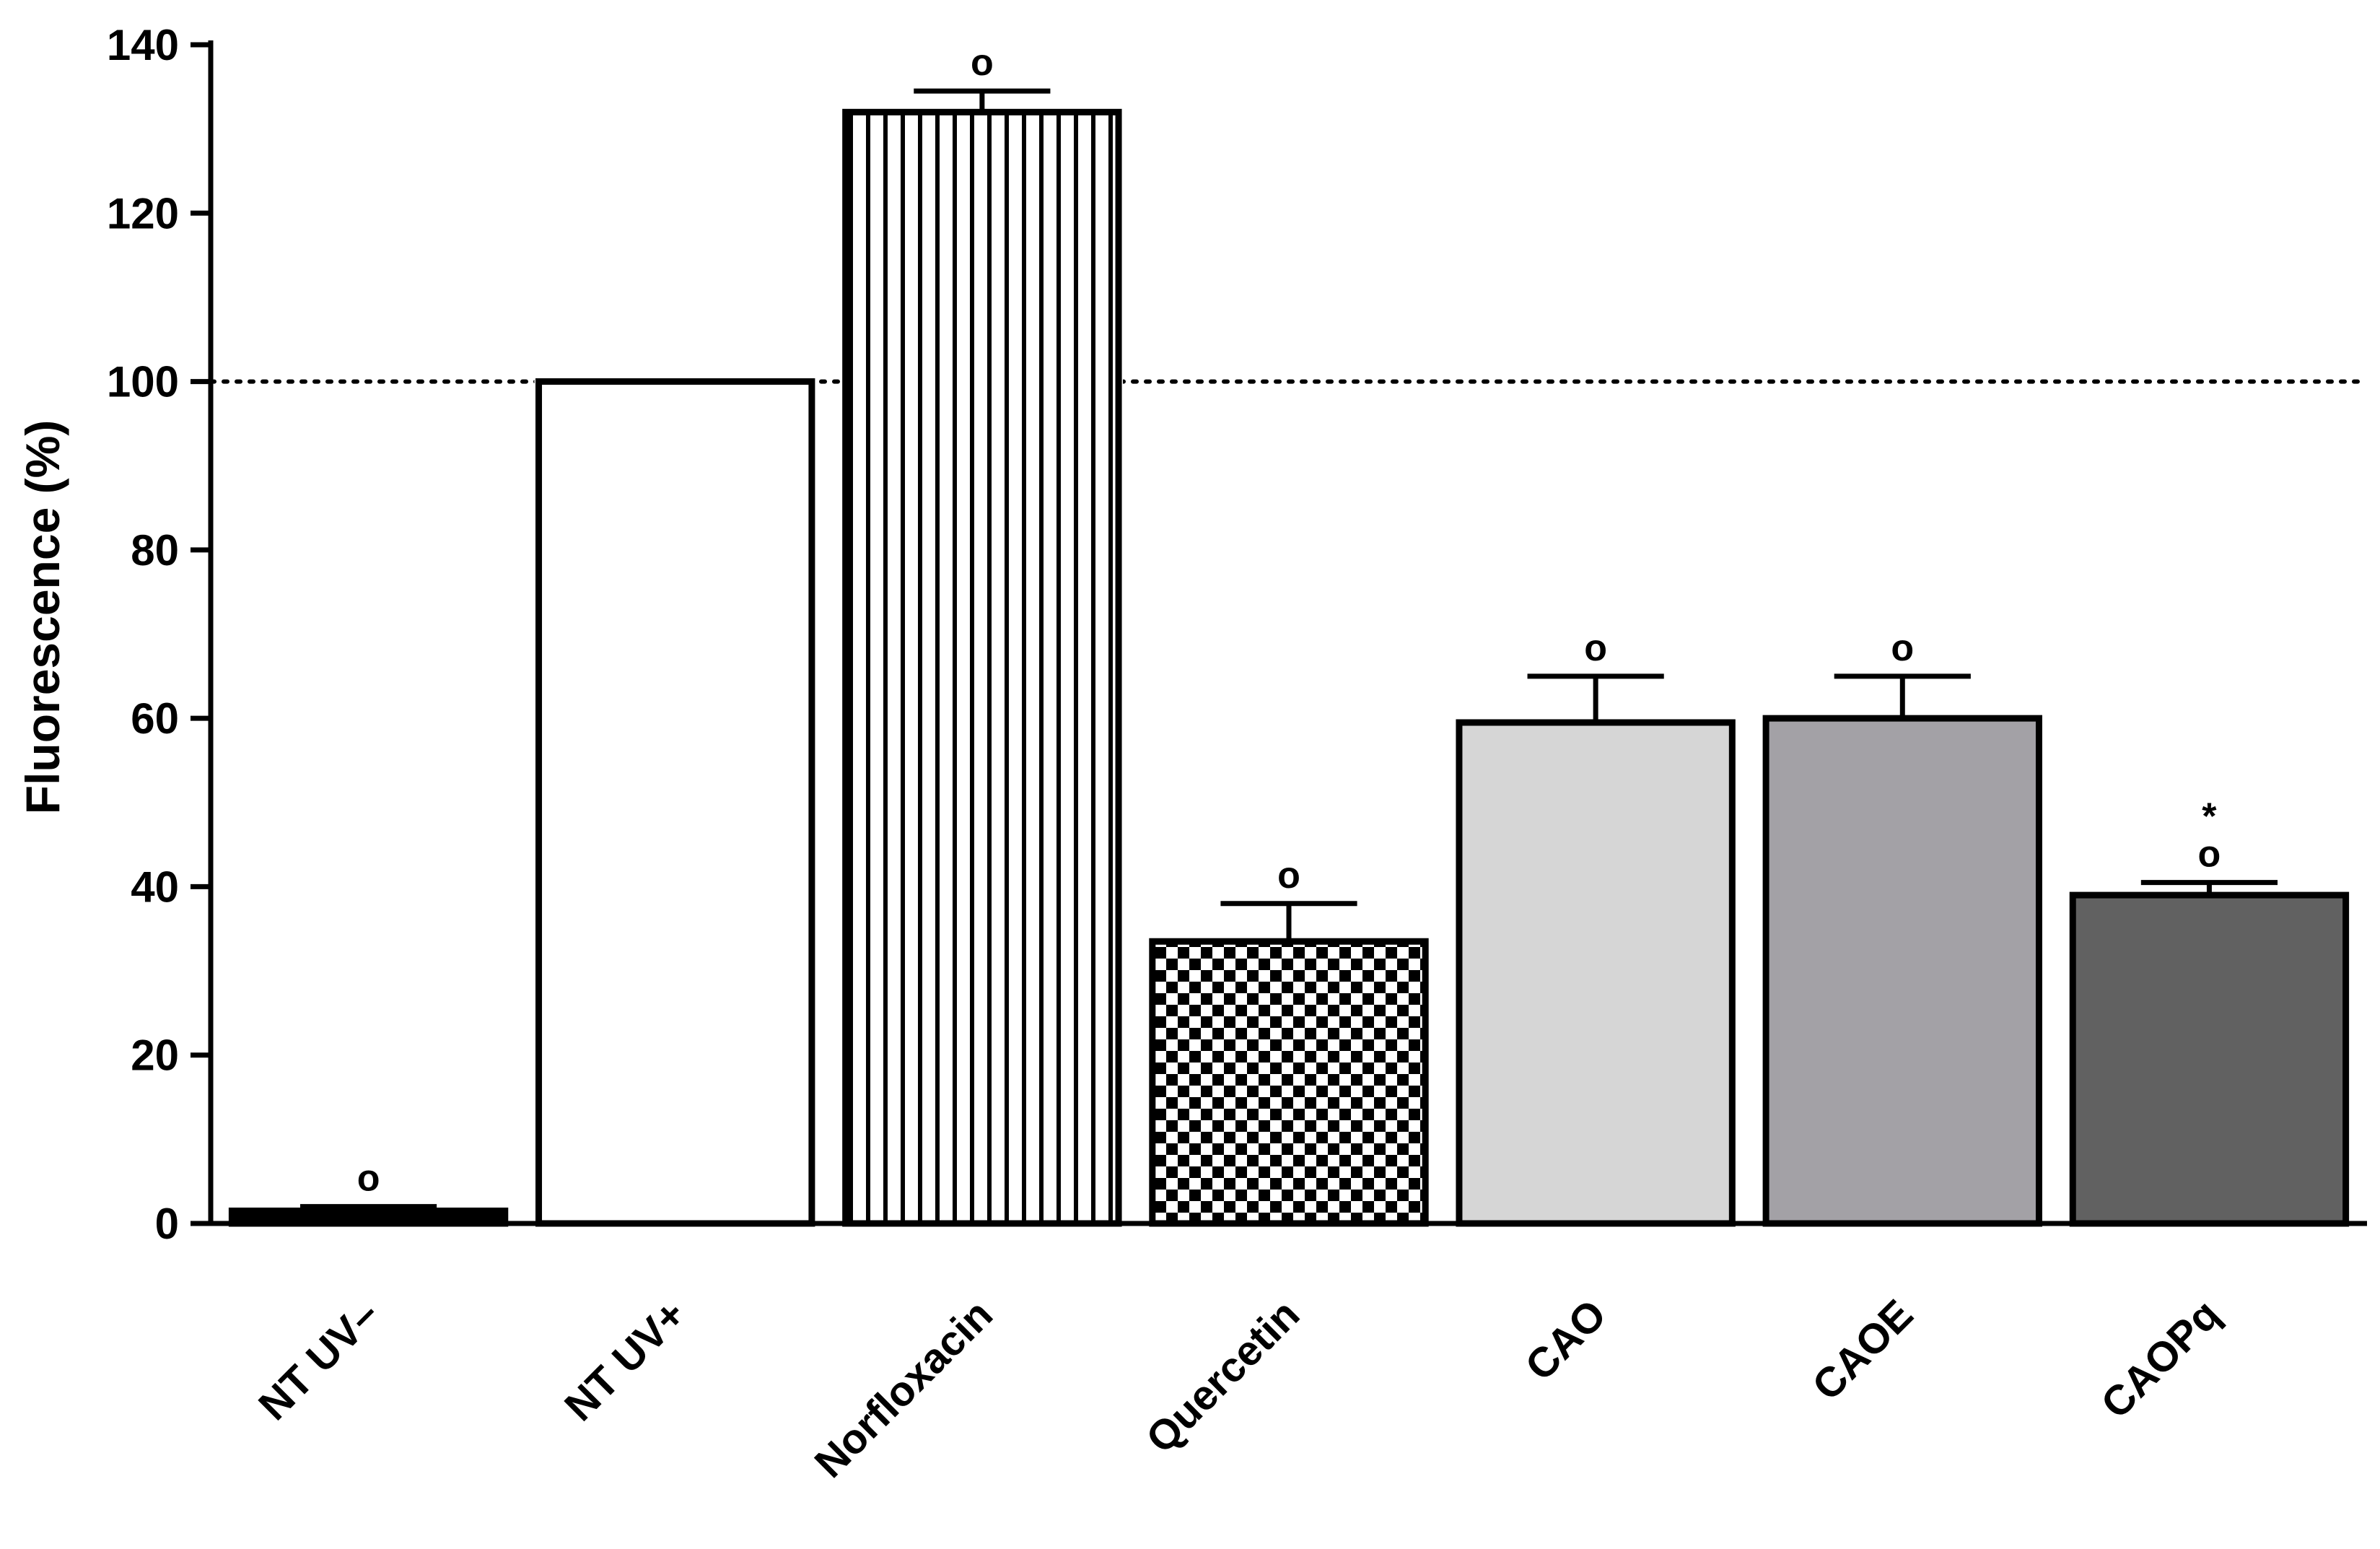 This screenshot has width=2380, height=1549. Describe the element at coordinates (1565, 1340) in the screenshot. I see `x-tick-label: CAO` at that location.